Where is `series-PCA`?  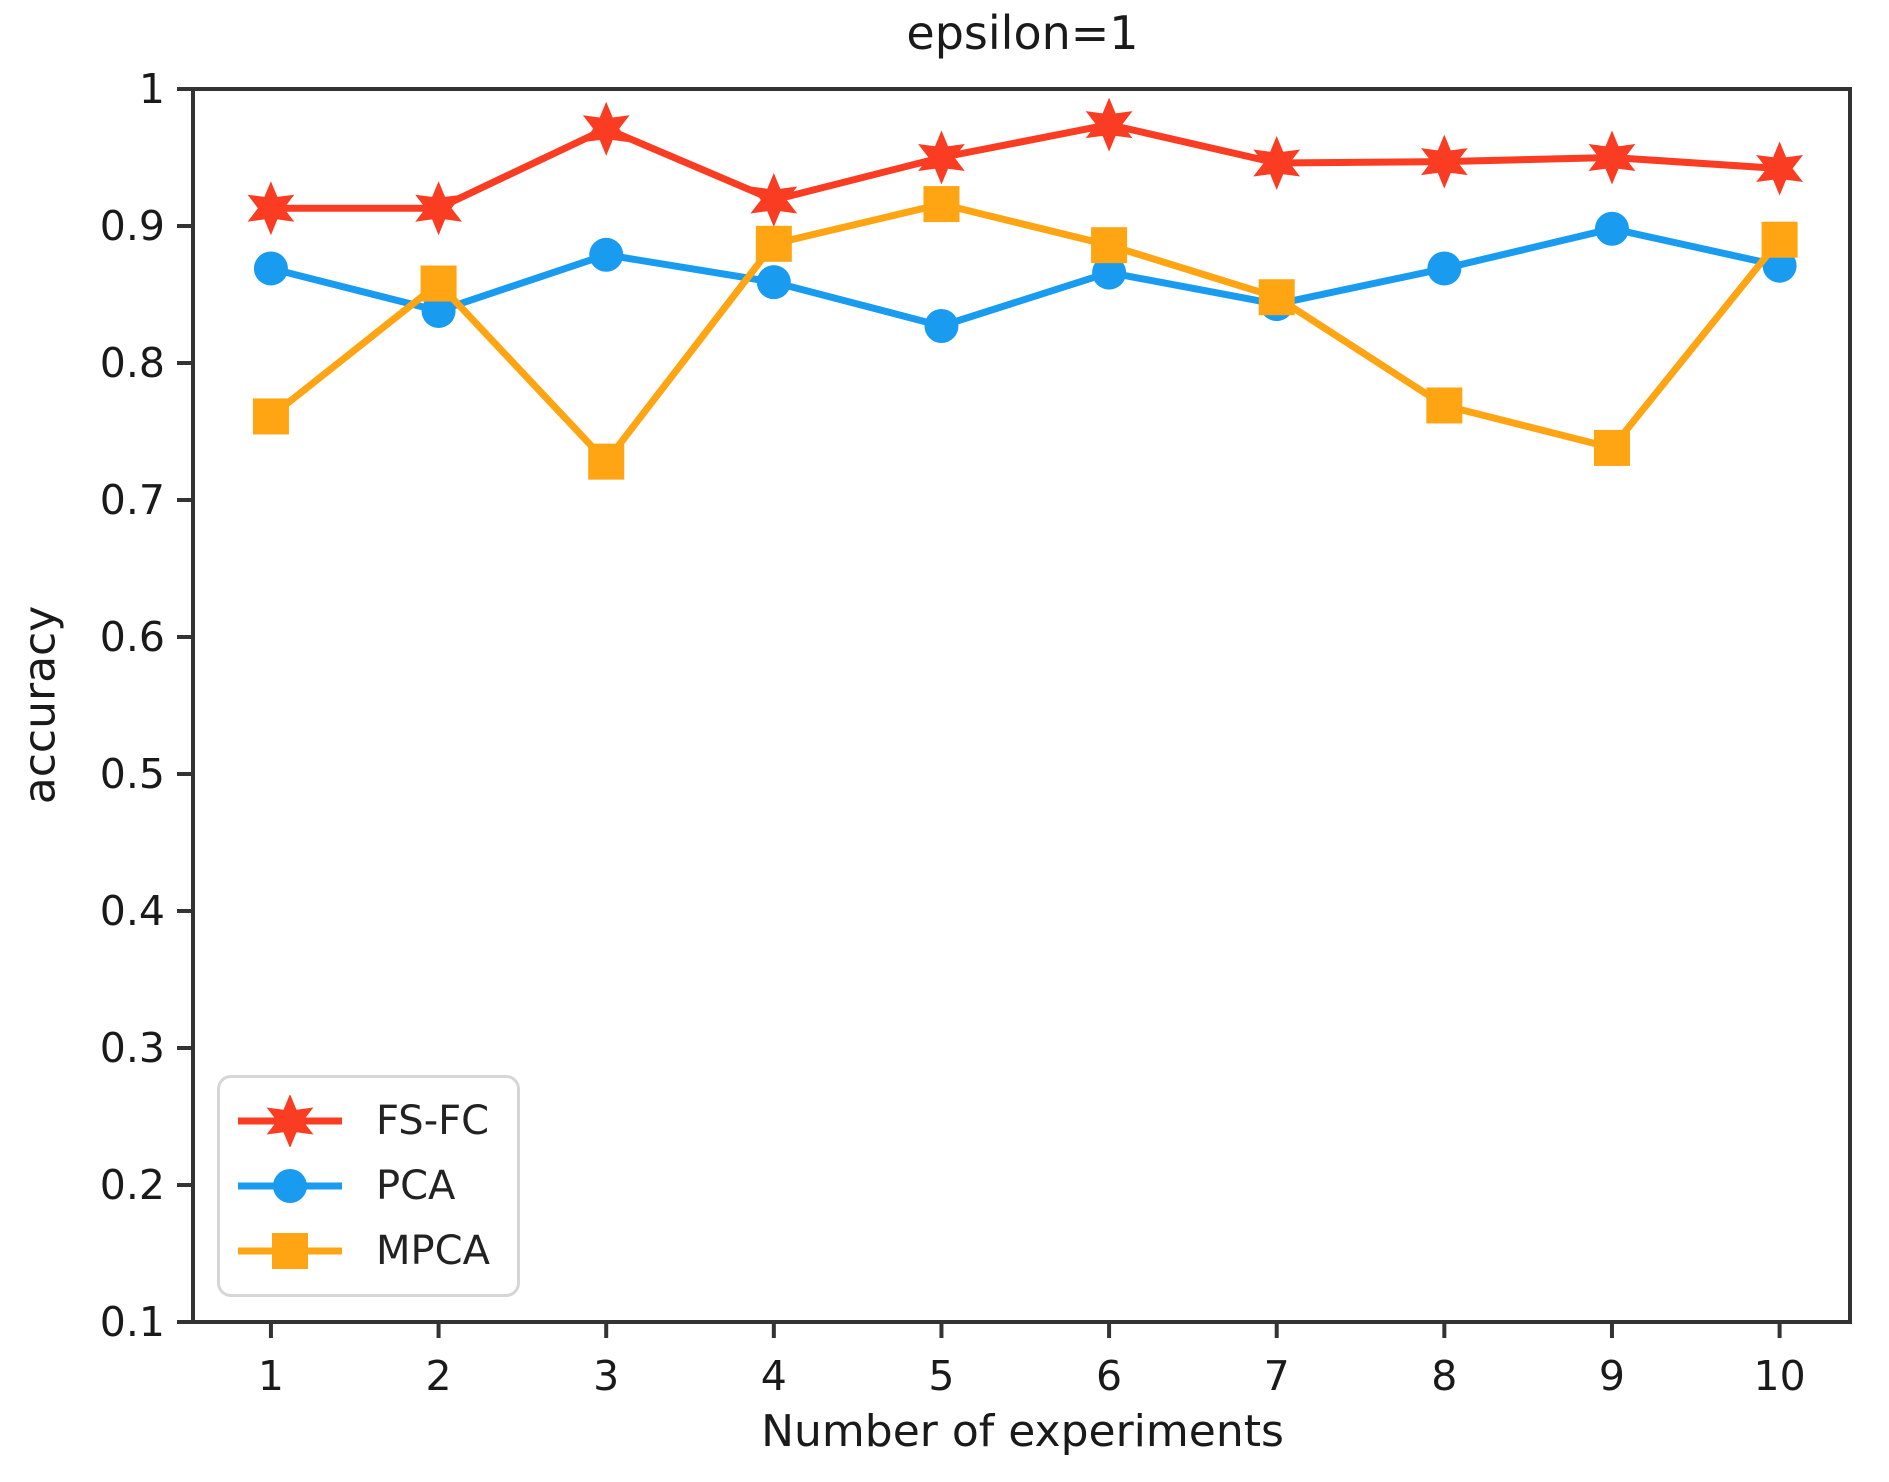
series-PCA is located at coordinates (1025, 277).